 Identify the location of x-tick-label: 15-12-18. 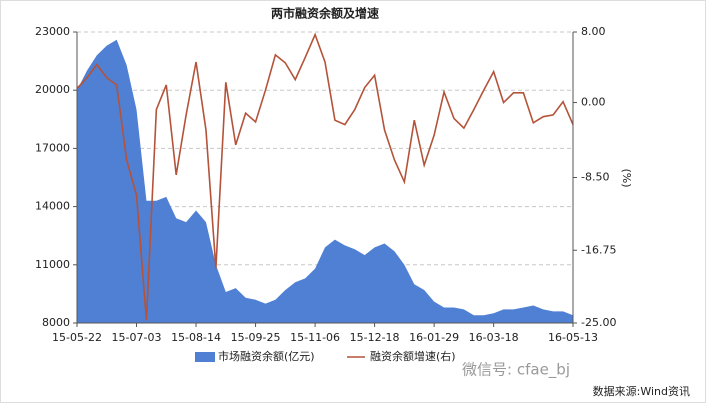
(375, 337).